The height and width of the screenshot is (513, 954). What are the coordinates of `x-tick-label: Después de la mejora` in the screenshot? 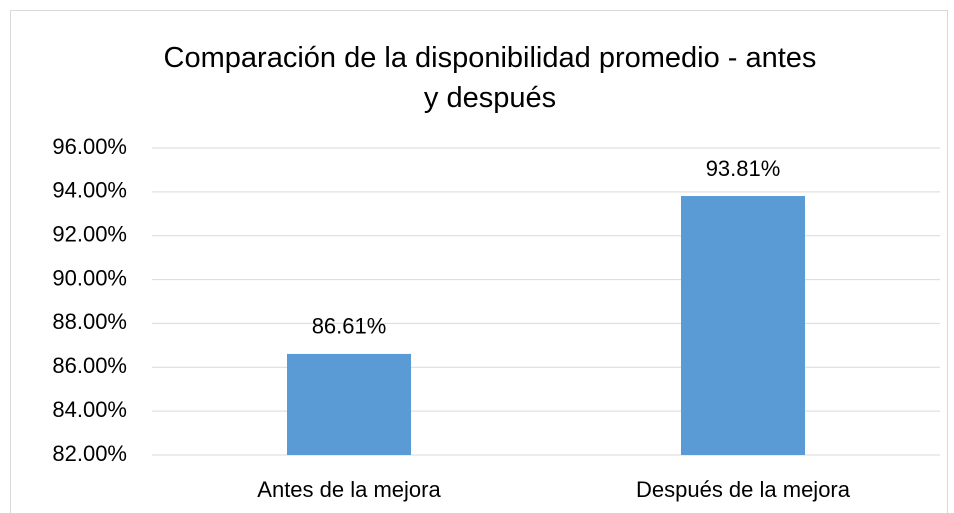 It's located at (743, 489).